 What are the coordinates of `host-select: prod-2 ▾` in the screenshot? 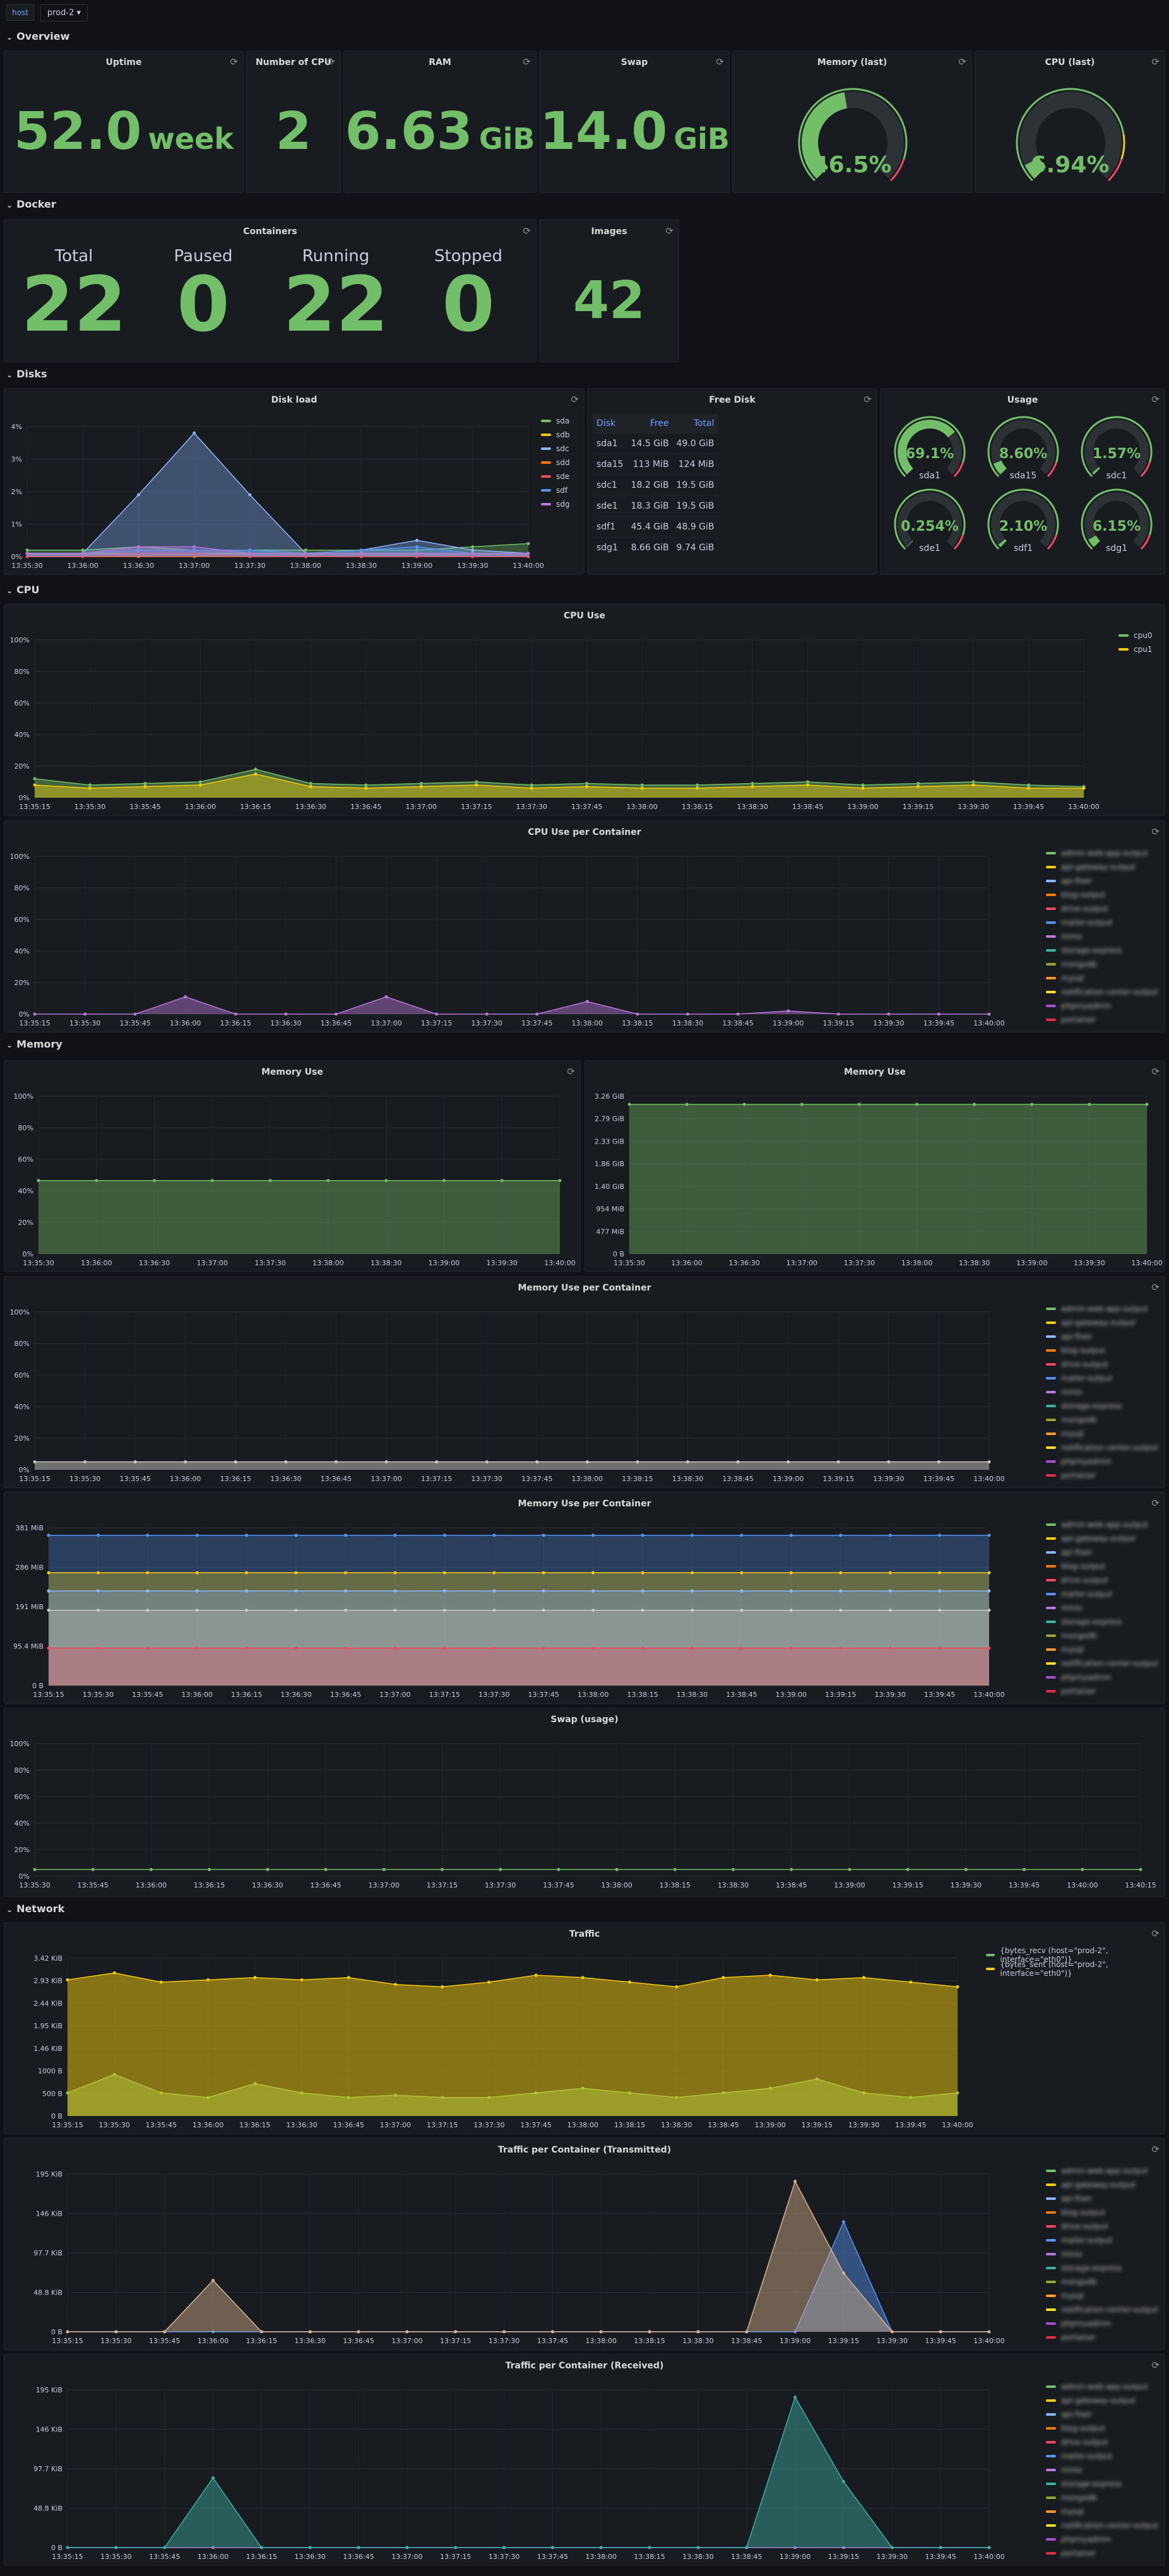 It's located at (64, 12).